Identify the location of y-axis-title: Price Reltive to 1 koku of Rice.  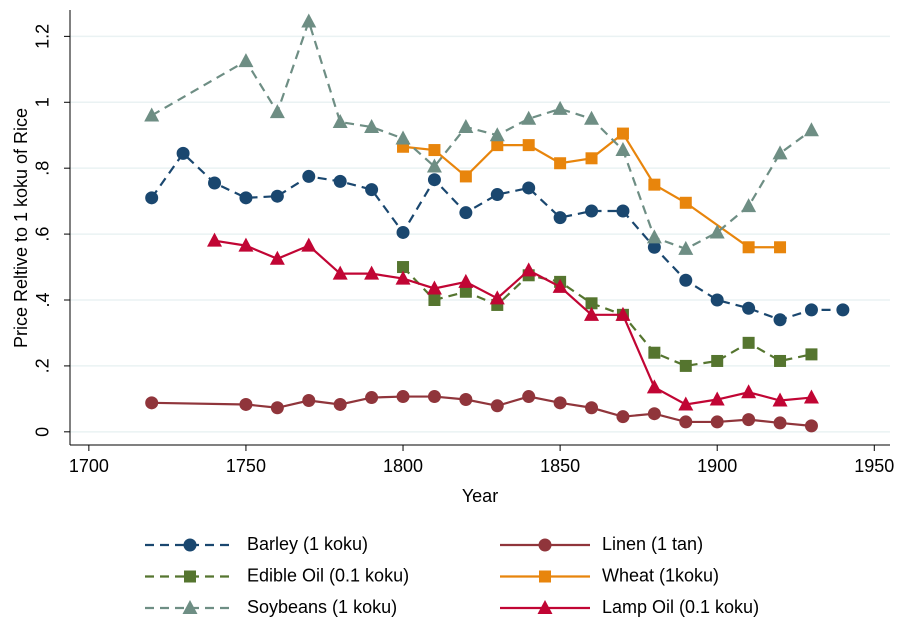
(21, 228).